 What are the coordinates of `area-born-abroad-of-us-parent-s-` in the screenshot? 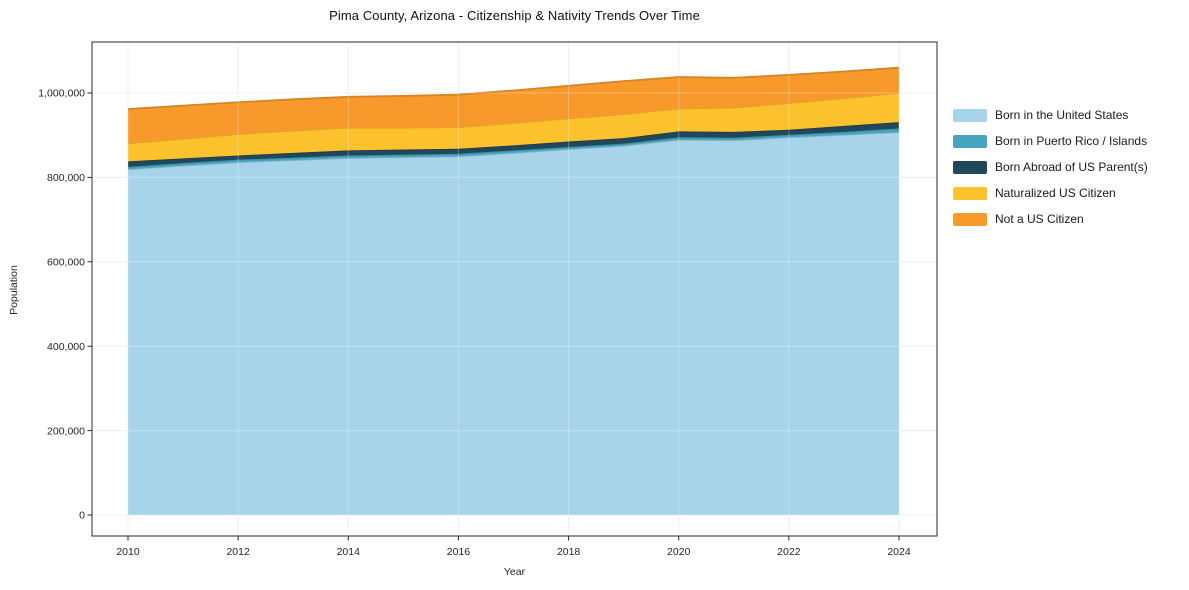 It's located at (513, 144).